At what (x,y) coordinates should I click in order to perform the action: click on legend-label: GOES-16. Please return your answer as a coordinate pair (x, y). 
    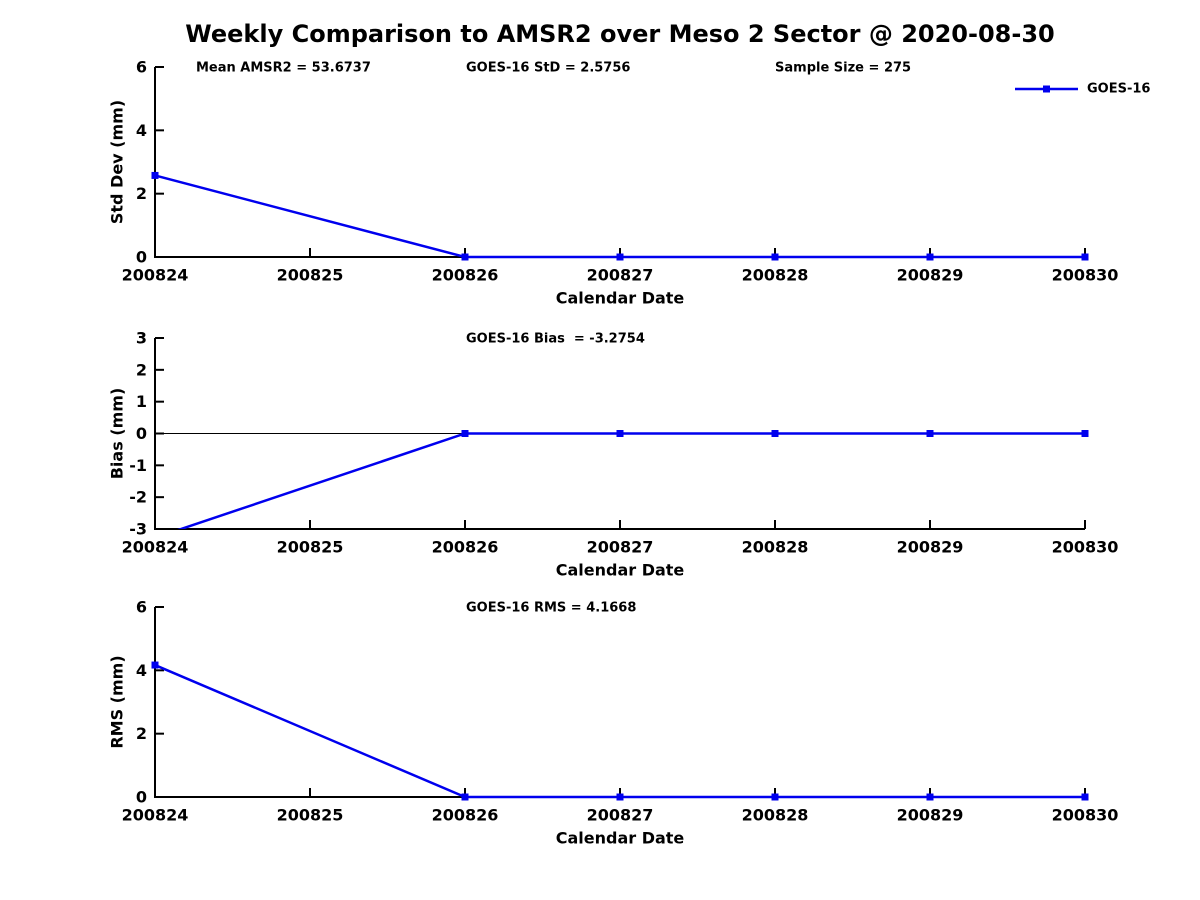
    Looking at the image, I should click on (1118, 89).